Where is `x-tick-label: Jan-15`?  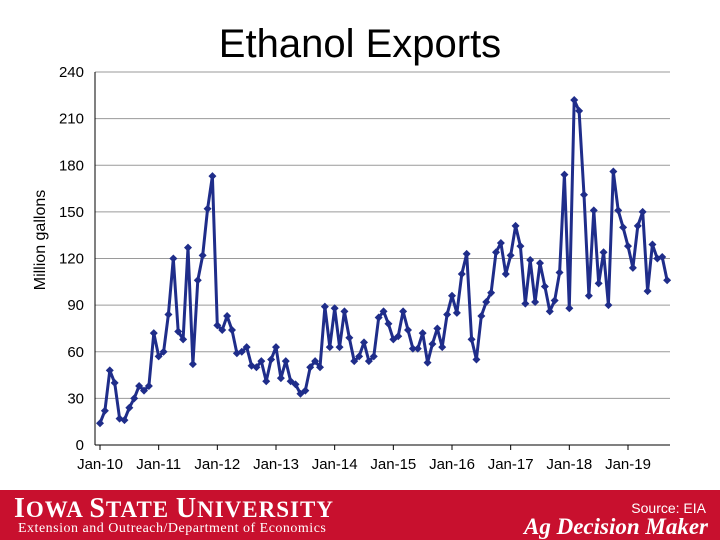 x-tick-label: Jan-15 is located at coordinates (393, 464).